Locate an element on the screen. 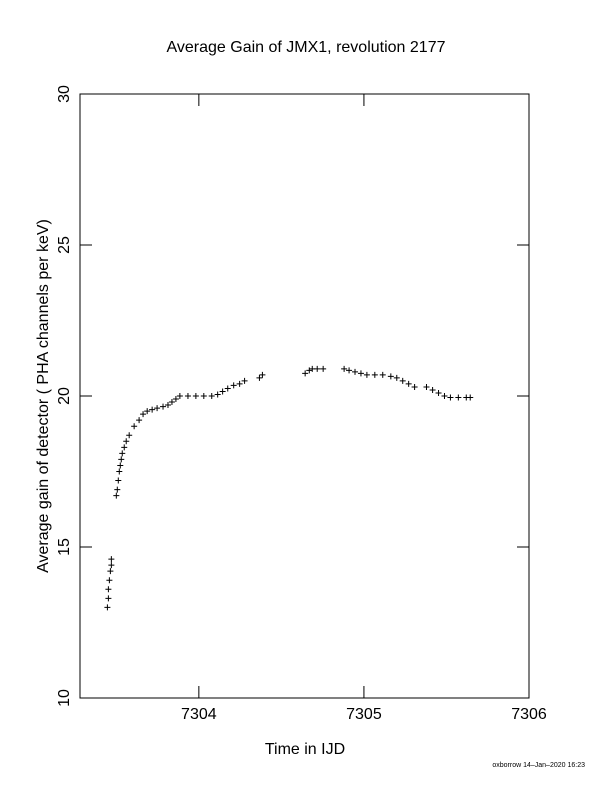 The width and height of the screenshot is (612, 797). y-tick-label: 20 is located at coordinates (64, 396).